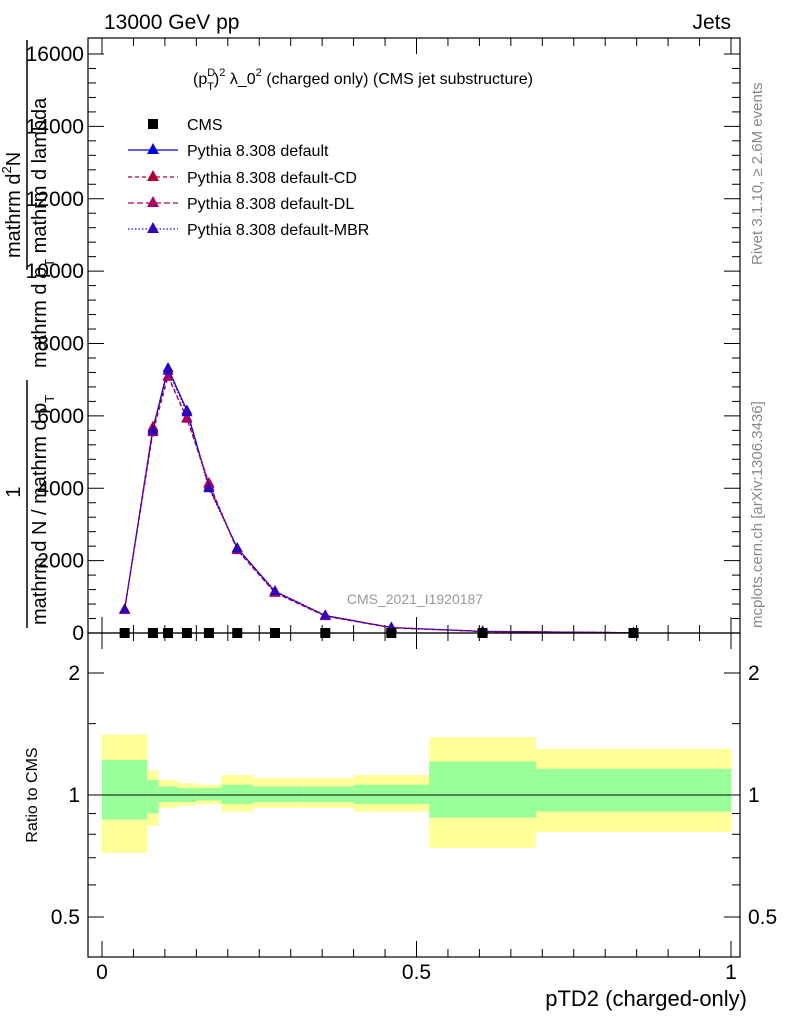  Describe the element at coordinates (14, 159) in the screenshot. I see `ylabel-num2-rest: N` at that location.